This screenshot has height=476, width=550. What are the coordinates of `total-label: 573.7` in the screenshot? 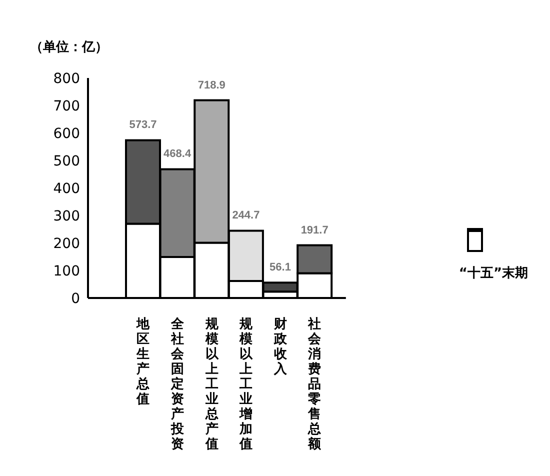 It's located at (143, 125).